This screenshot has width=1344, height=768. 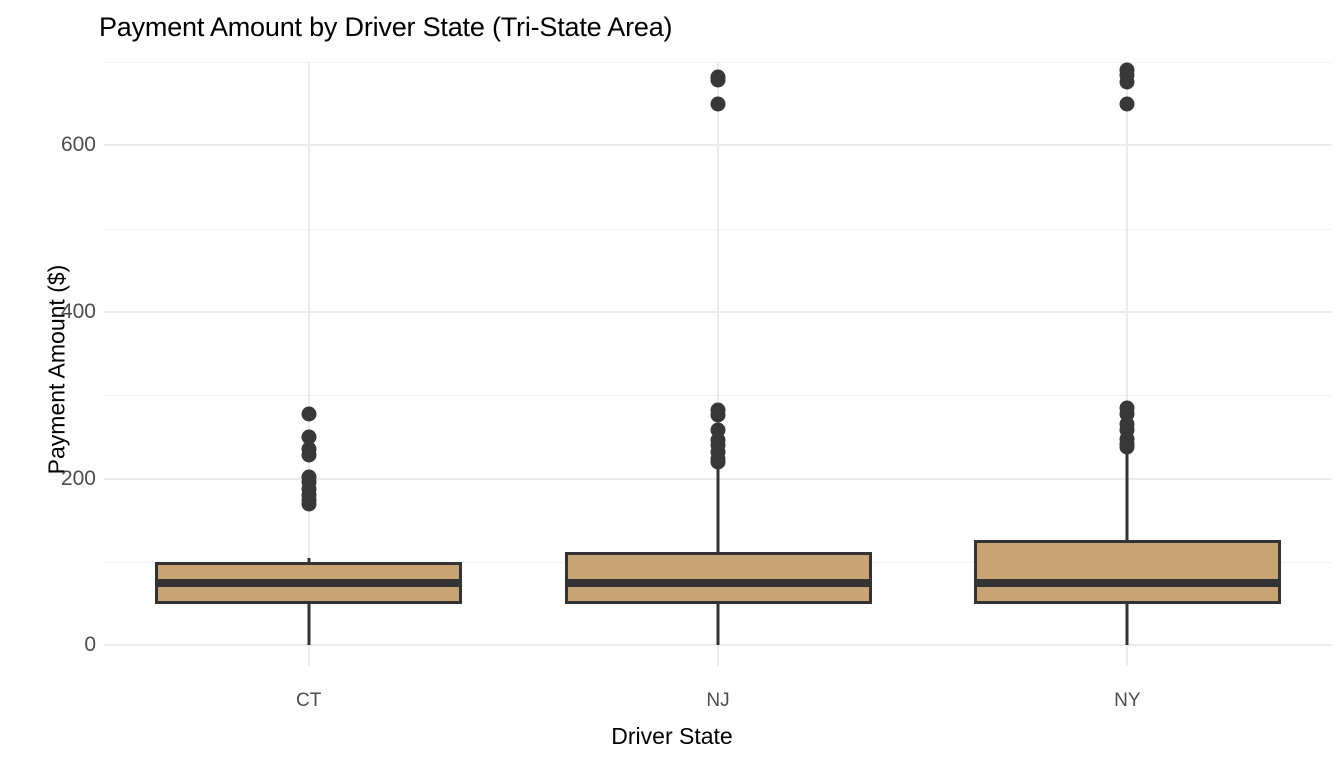 I want to click on y-tick-label: 0, so click(x=90, y=645).